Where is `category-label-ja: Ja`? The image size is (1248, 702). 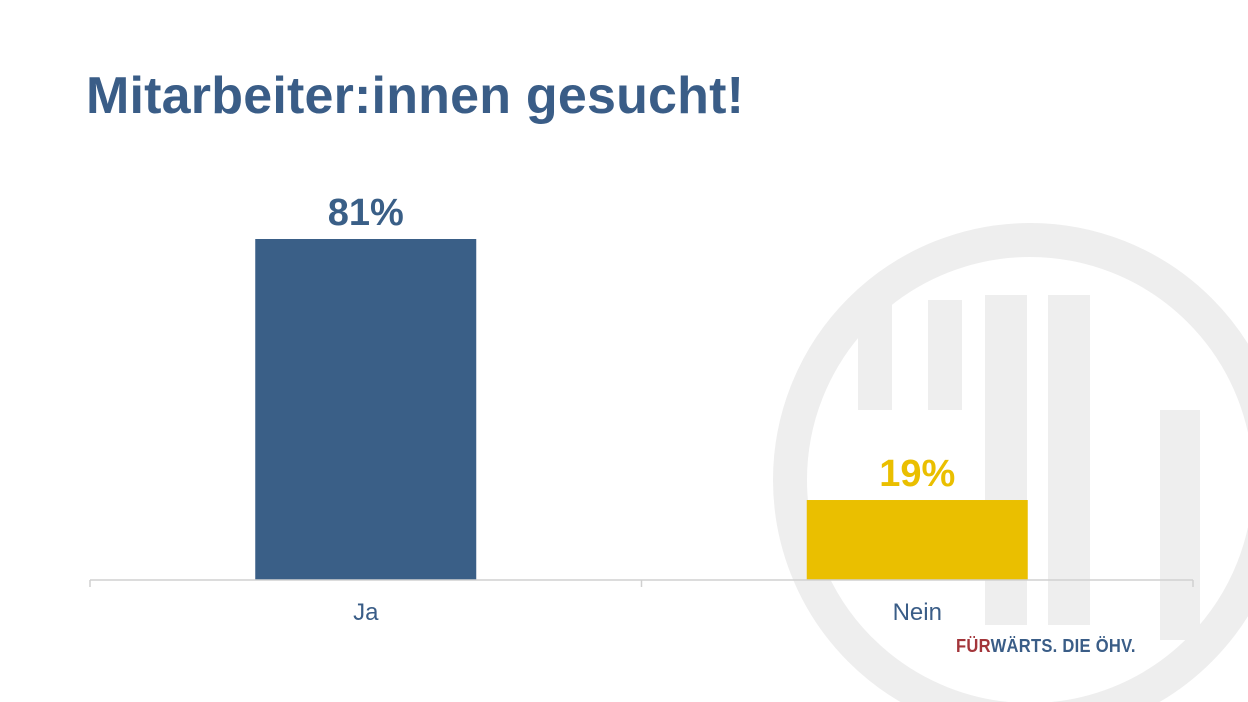
category-label-ja: Ja is located at coordinates (366, 612).